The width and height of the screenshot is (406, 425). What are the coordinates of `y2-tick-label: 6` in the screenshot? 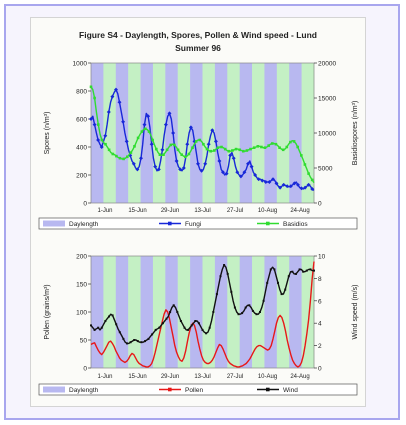 It's located at (320, 301).